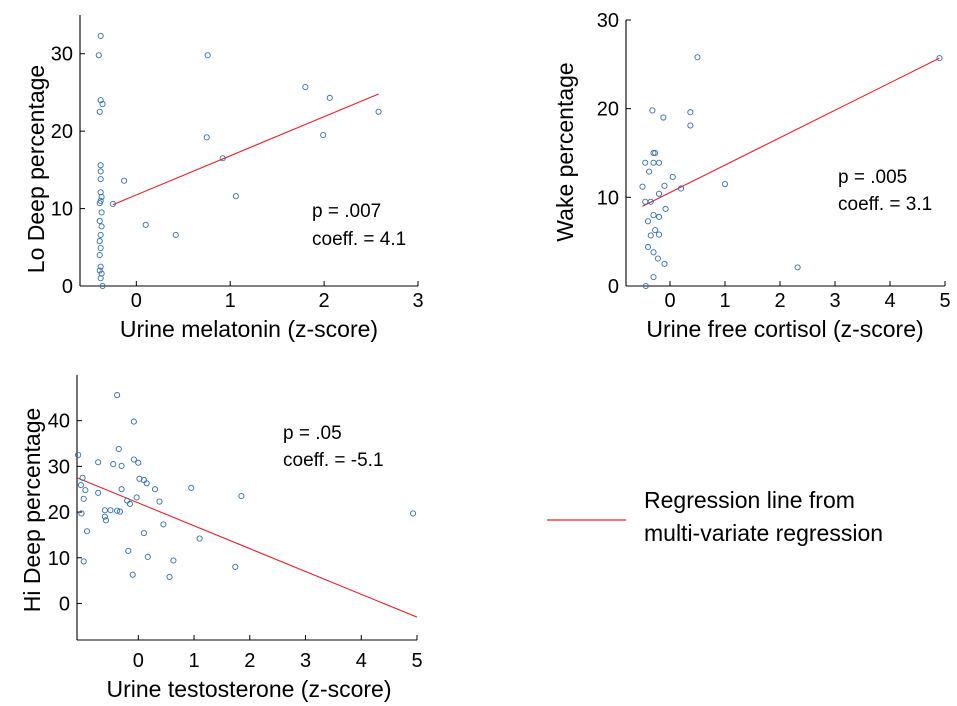 The height and width of the screenshot is (706, 957). What do you see at coordinates (784, 329) in the screenshot?
I see `x-axis-label: Urine free cortisol (z-score)` at bounding box center [784, 329].